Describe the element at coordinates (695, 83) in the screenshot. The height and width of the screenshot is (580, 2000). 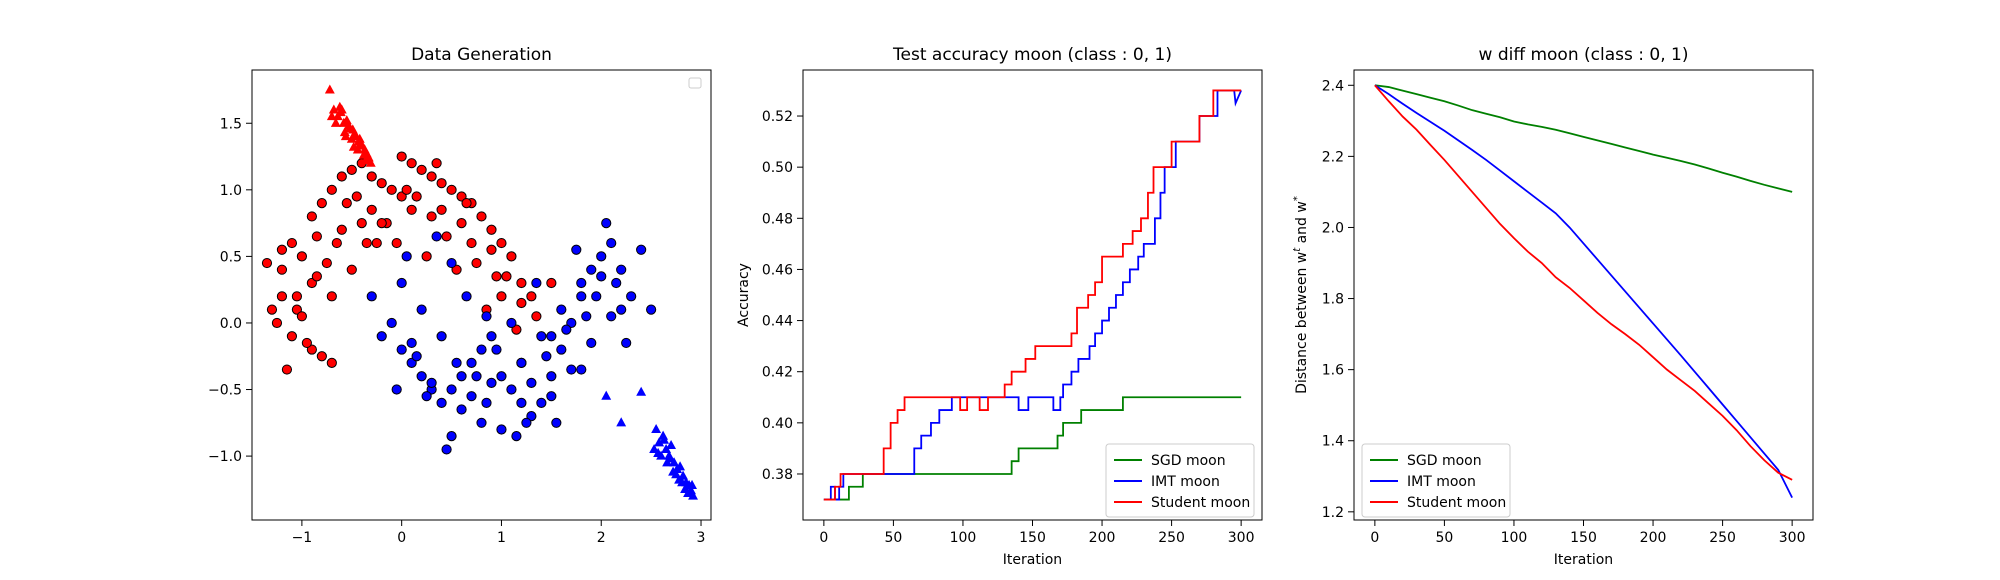
I see `legend-box` at that location.